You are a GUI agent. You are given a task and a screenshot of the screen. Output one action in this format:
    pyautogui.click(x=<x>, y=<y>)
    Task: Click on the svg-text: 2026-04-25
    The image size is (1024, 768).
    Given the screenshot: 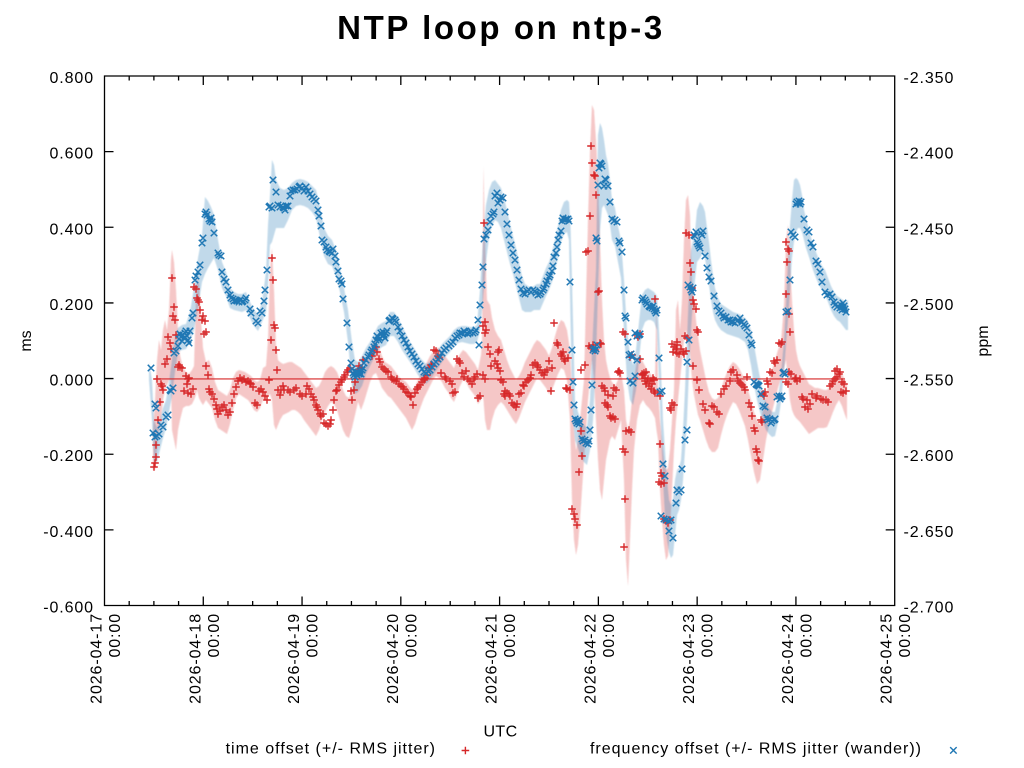 What is the action you would take?
    pyautogui.click(x=887, y=658)
    